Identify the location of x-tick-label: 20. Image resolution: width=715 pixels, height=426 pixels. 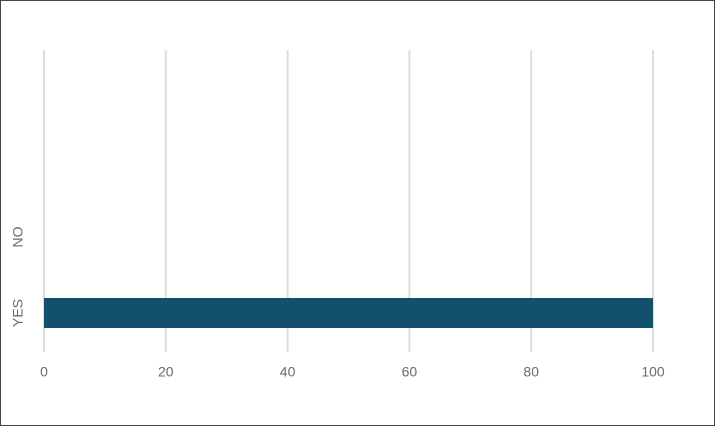
(166, 372).